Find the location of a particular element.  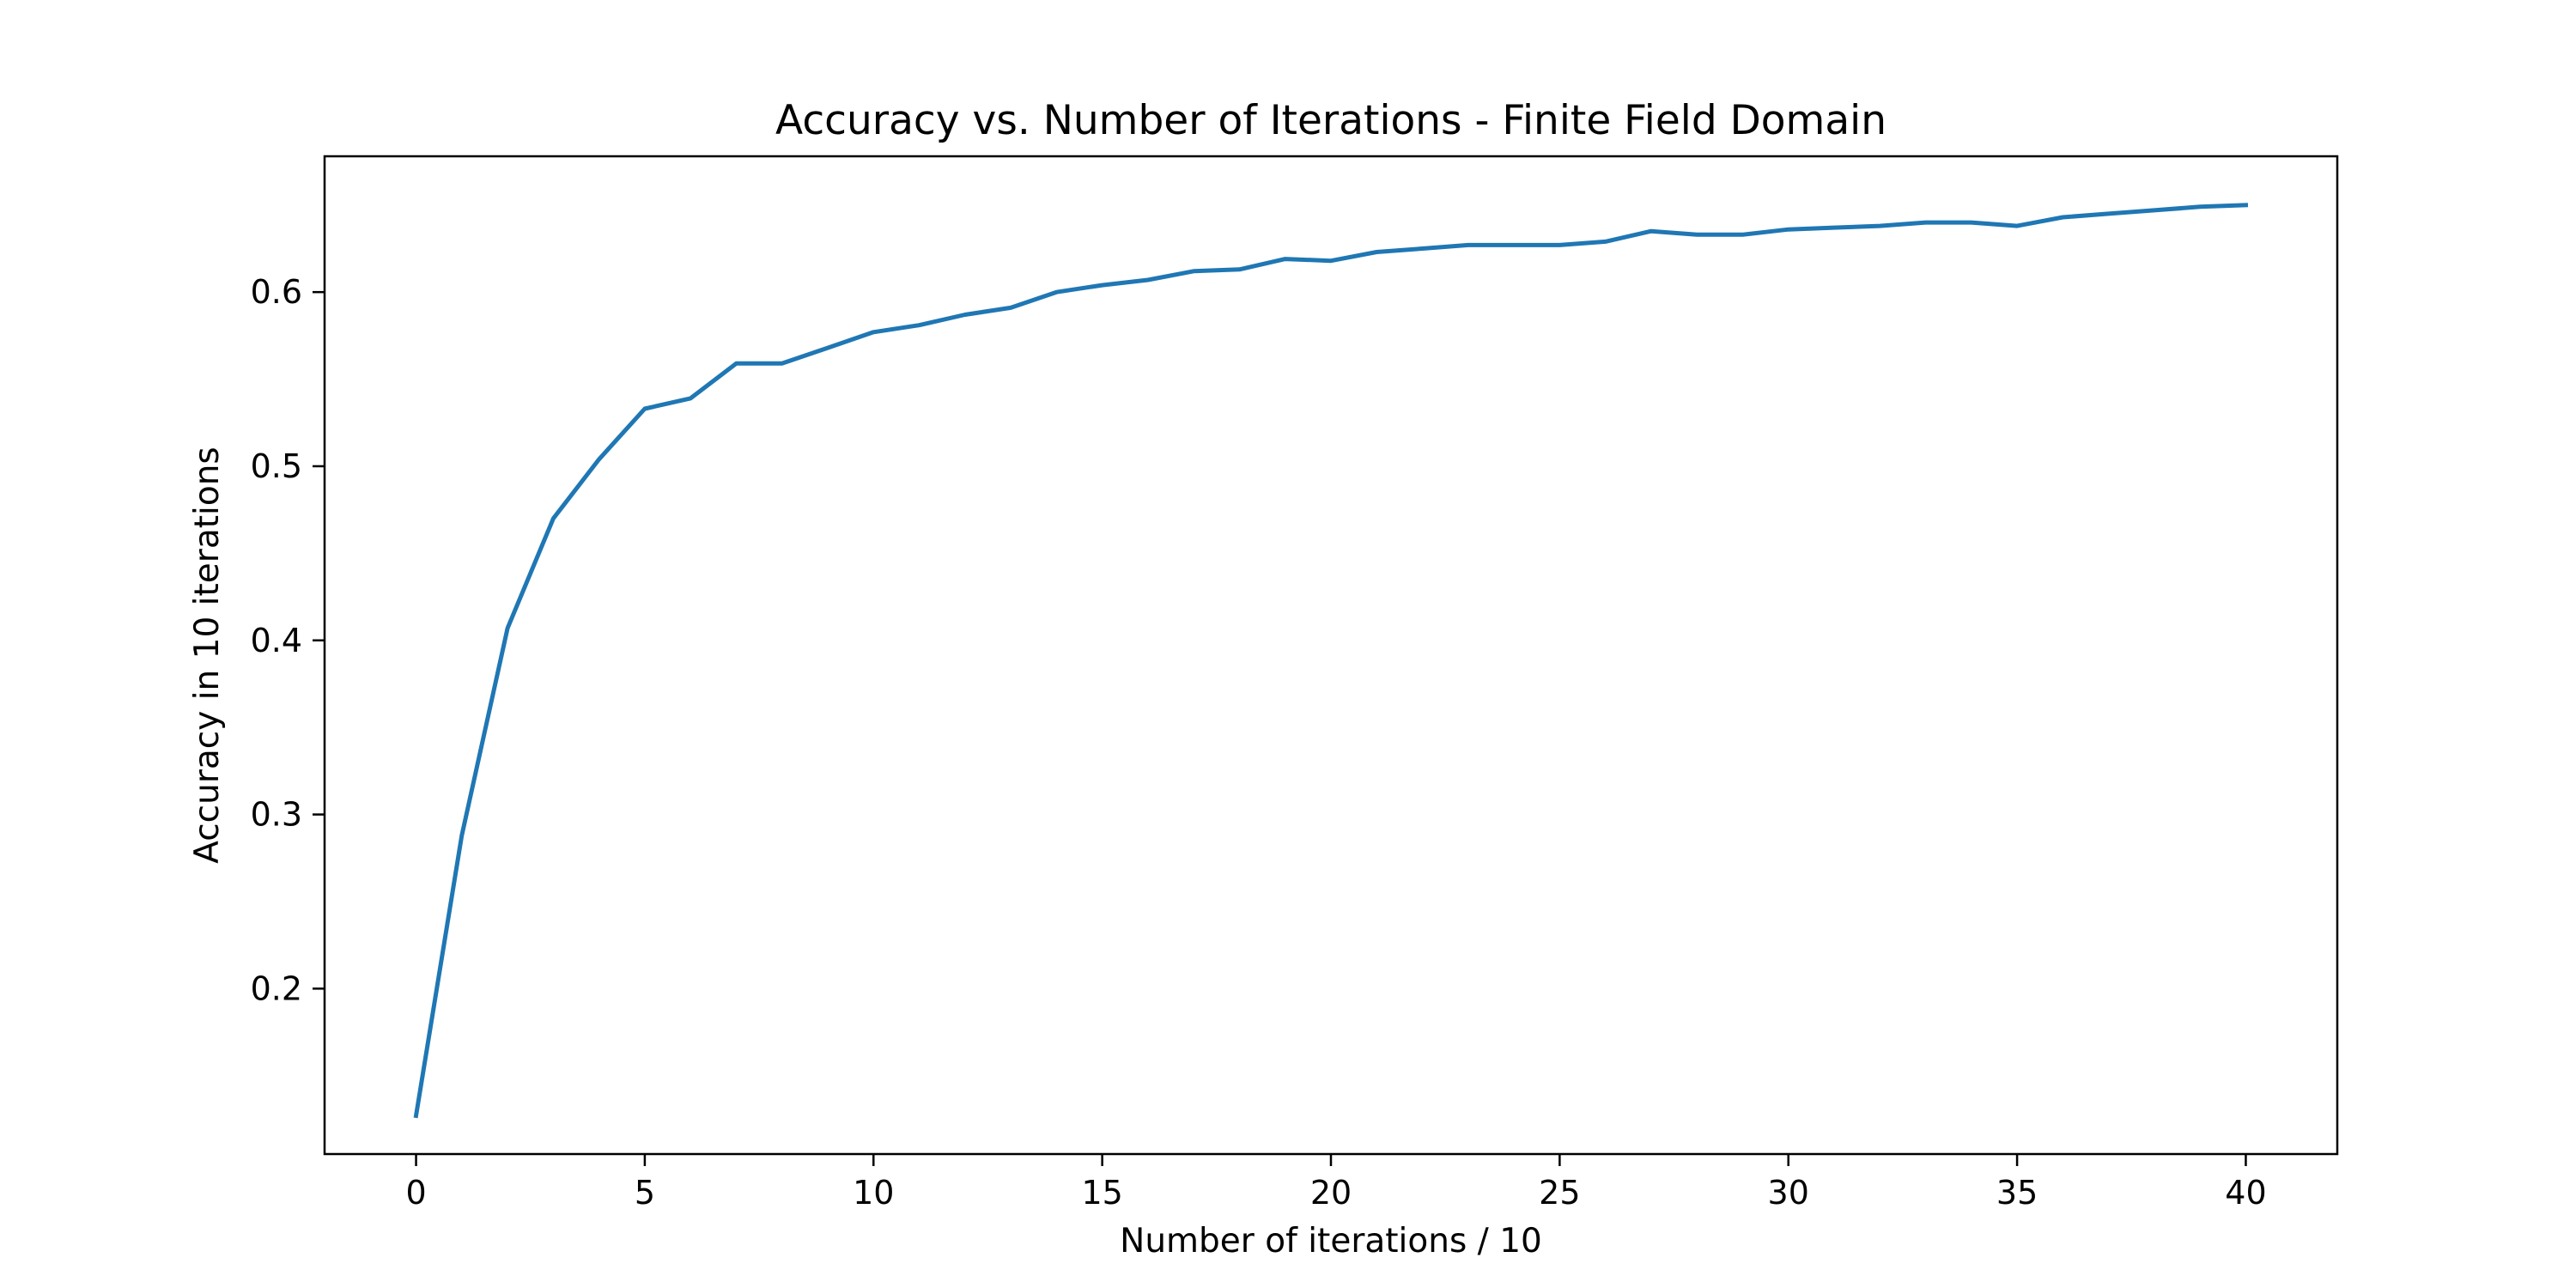

x-tick-label: 30 is located at coordinates (1789, 1193).